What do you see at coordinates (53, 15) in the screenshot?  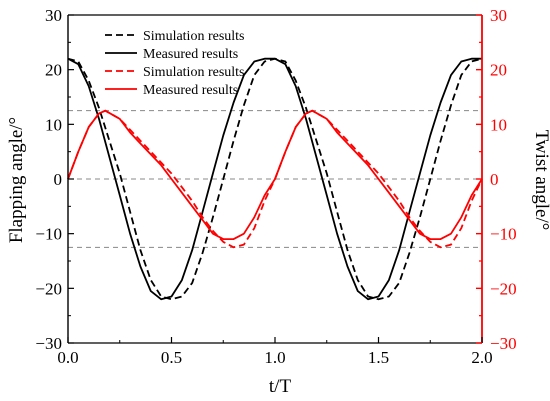 I see `y-tick-label-left: 30` at bounding box center [53, 15].